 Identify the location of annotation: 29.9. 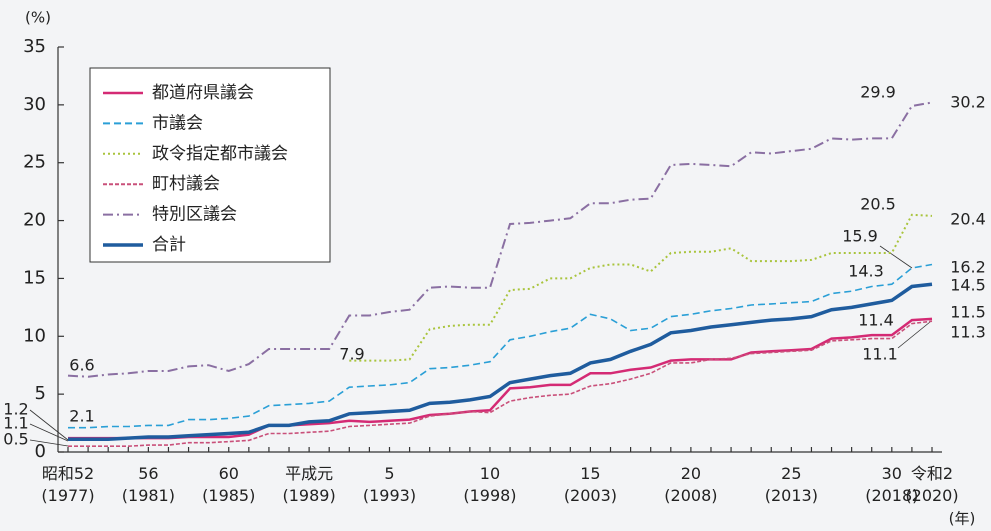
(878, 92).